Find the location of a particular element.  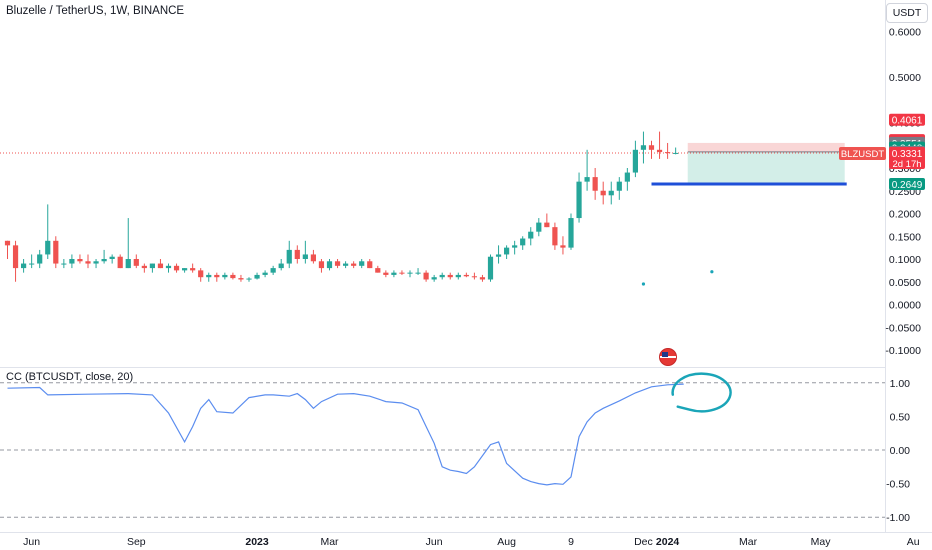

time-tick-label: Sep is located at coordinates (136, 542).